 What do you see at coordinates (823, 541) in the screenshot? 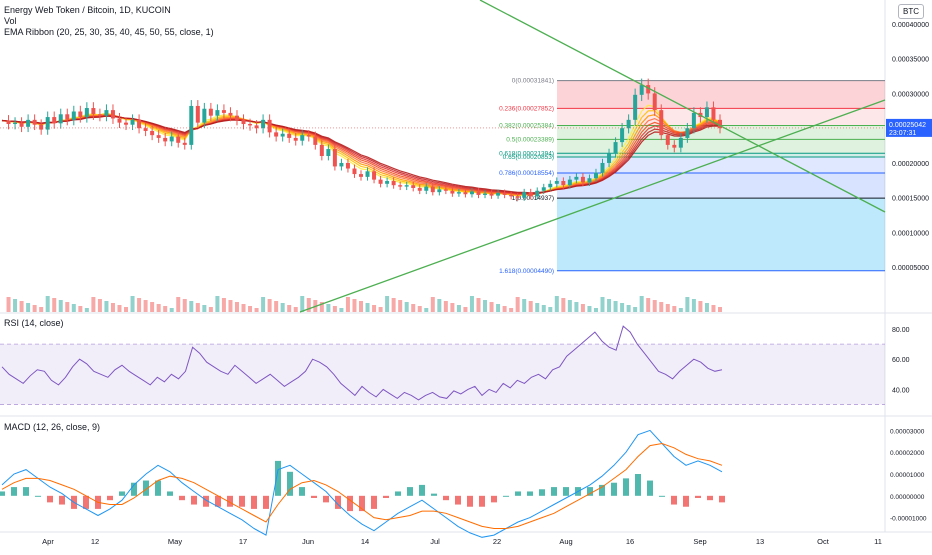
I see `time-axis-label: Oct` at bounding box center [823, 541].